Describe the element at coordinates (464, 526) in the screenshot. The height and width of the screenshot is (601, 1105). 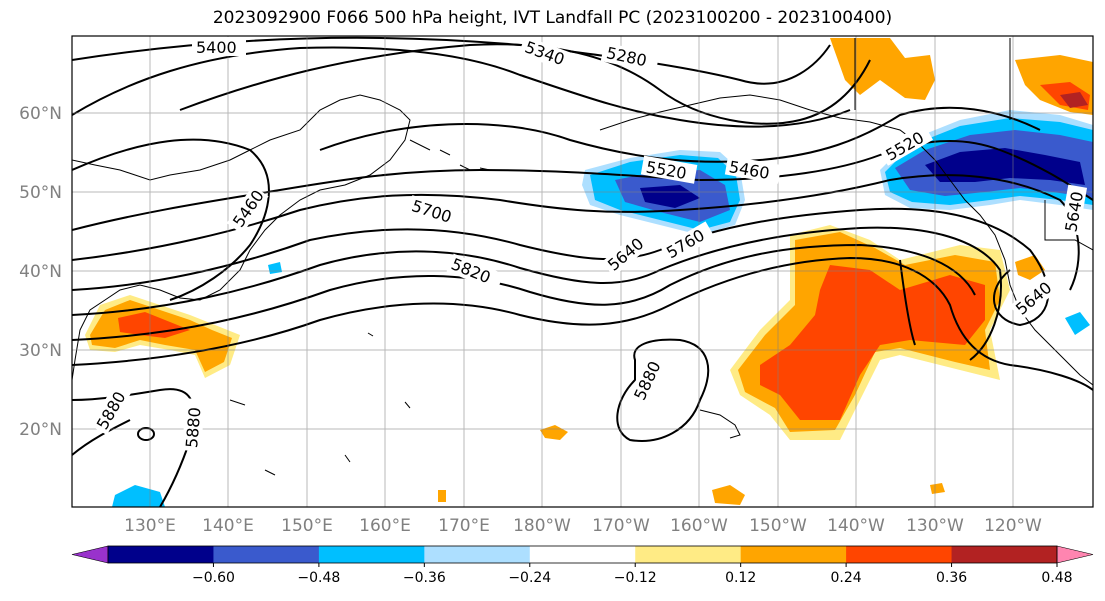
I see `lon-label-170e: 170°E` at that location.